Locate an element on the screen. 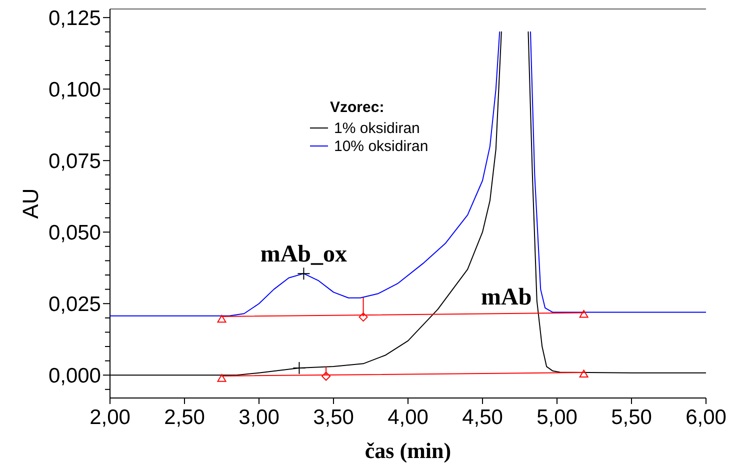  legend-label: 10% oksidiran is located at coordinates (381, 146).